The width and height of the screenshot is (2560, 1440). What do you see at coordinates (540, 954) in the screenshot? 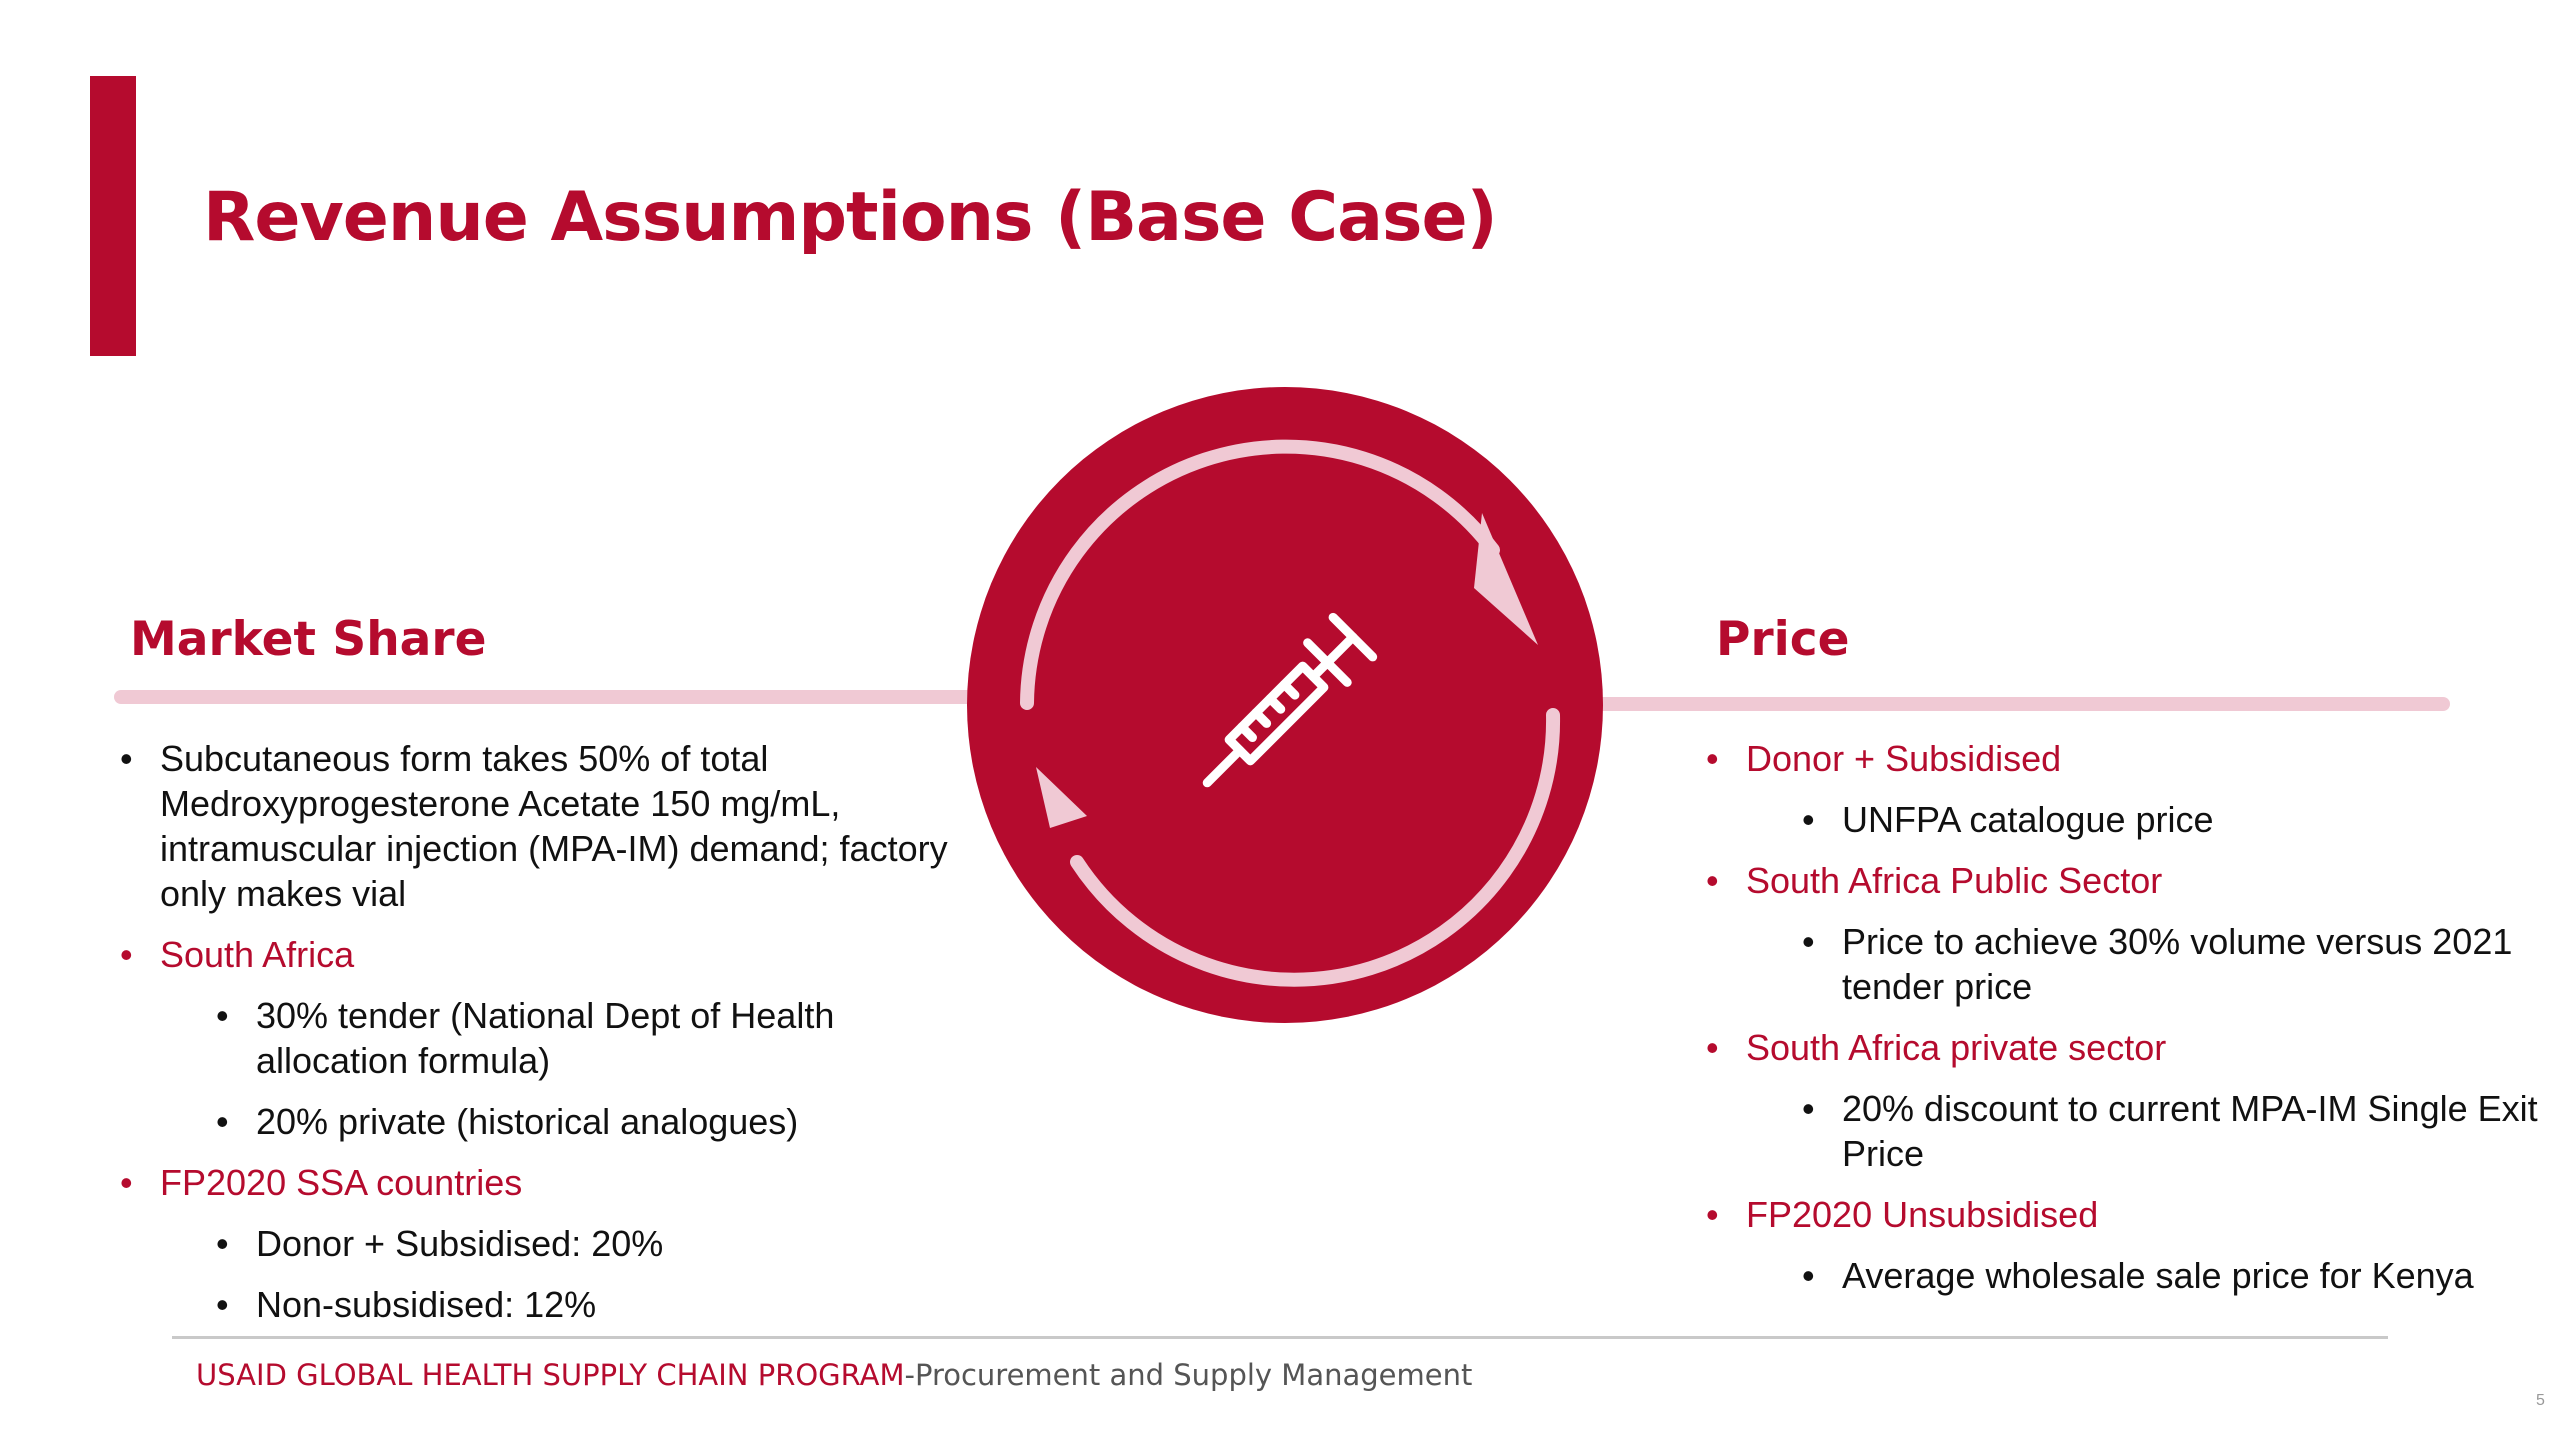
I see `market-share-bullet-level1: South Africa` at bounding box center [540, 954].